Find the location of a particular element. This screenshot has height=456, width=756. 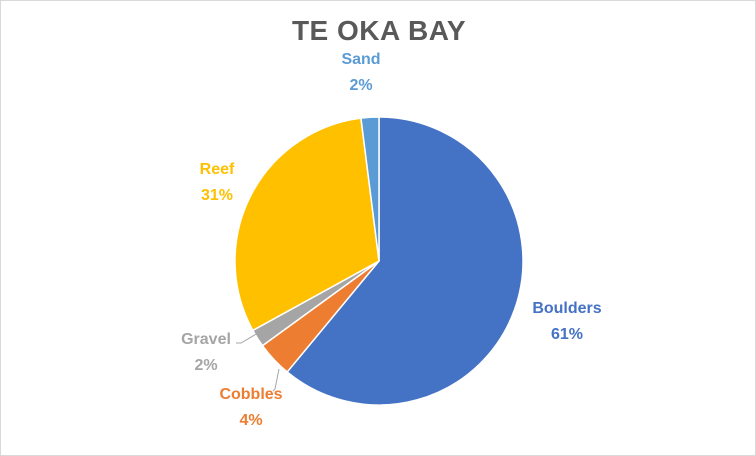

chart-title: TE OKA BAY is located at coordinates (379, 30).